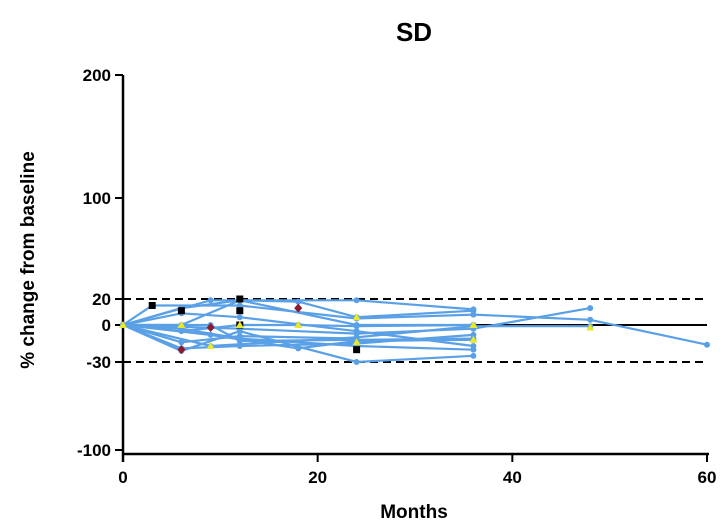 The height and width of the screenshot is (525, 721). Describe the element at coordinates (101, 299) in the screenshot. I see `y-tick-label: 20` at that location.